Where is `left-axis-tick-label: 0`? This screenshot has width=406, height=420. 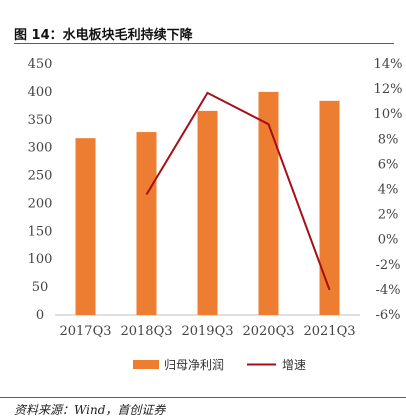
left-axis-tick-label: 0 is located at coordinates (40, 315).